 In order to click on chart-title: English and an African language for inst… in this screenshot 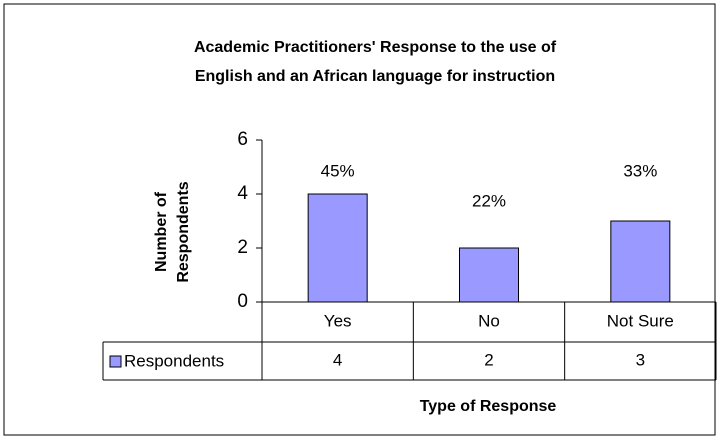, I will do `click(375, 76)`.